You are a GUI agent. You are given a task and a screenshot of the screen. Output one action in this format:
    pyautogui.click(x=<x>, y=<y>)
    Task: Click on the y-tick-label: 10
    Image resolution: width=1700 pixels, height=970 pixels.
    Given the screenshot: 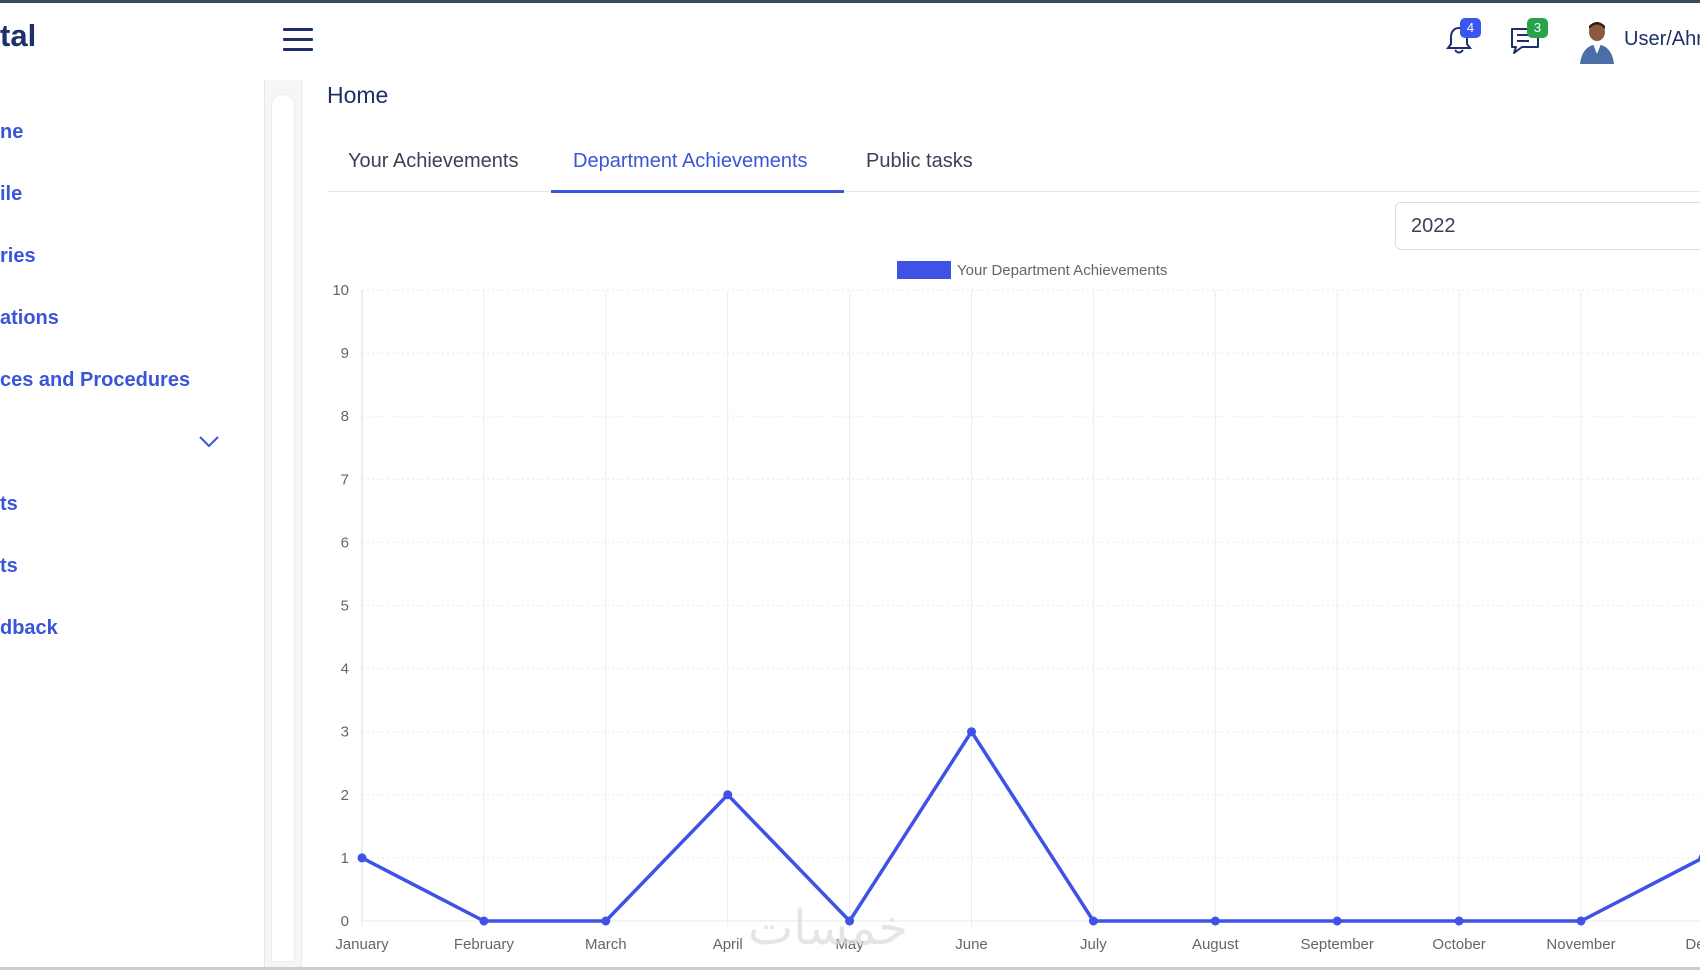 What is the action you would take?
    pyautogui.click(x=340, y=290)
    